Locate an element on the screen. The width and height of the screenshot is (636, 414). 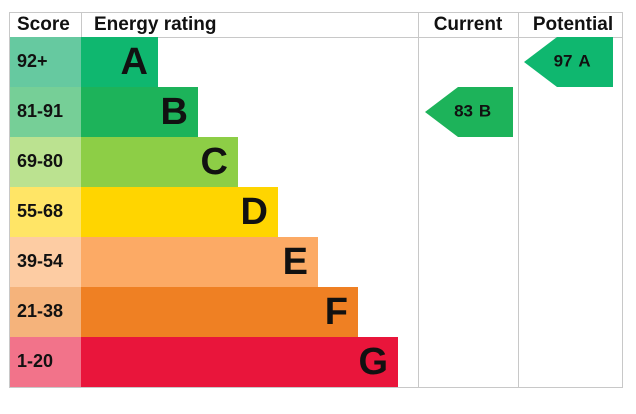
score-label: 21-38 is located at coordinates (40, 311).